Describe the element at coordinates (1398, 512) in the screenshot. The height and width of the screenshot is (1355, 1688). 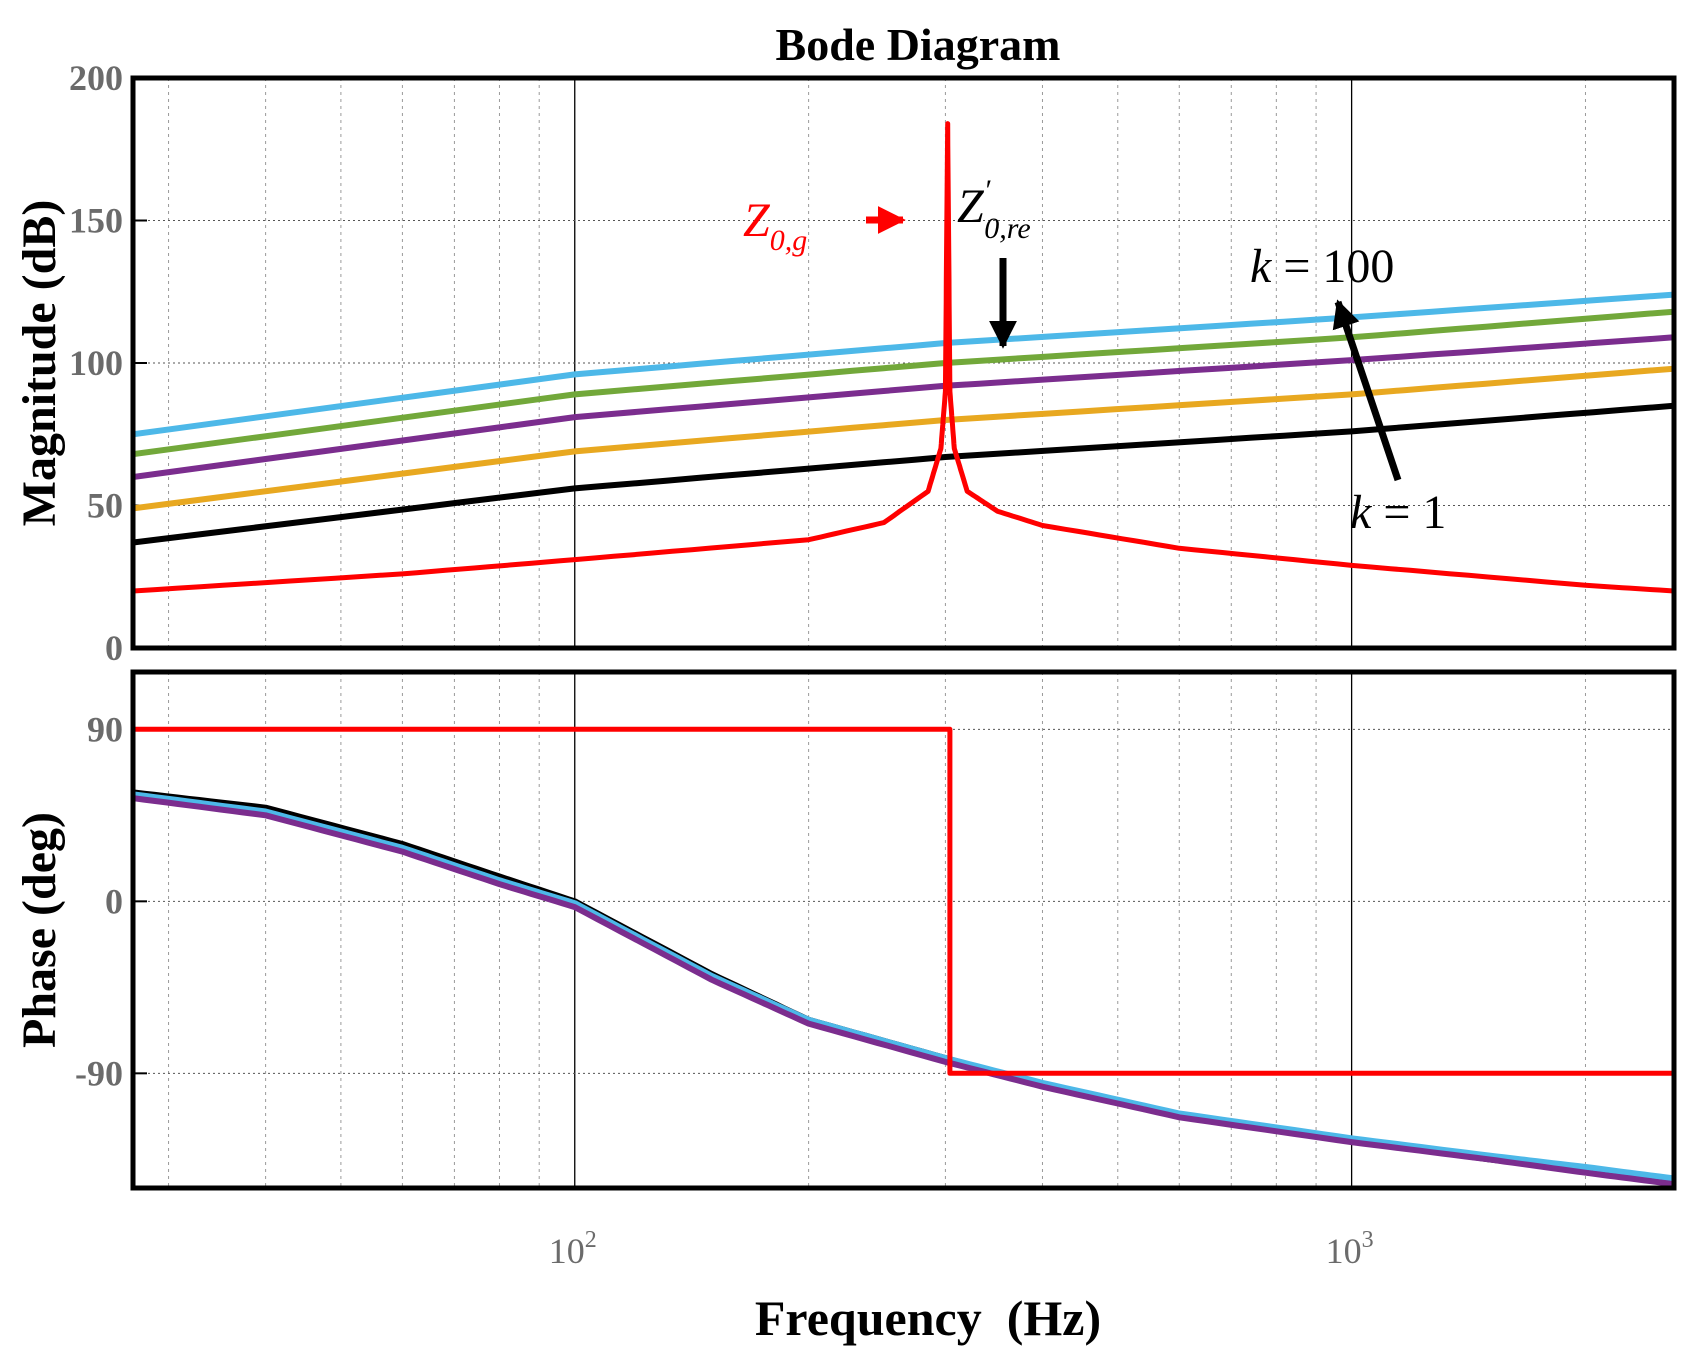
I see `annotation-k1-label: k = 1` at that location.